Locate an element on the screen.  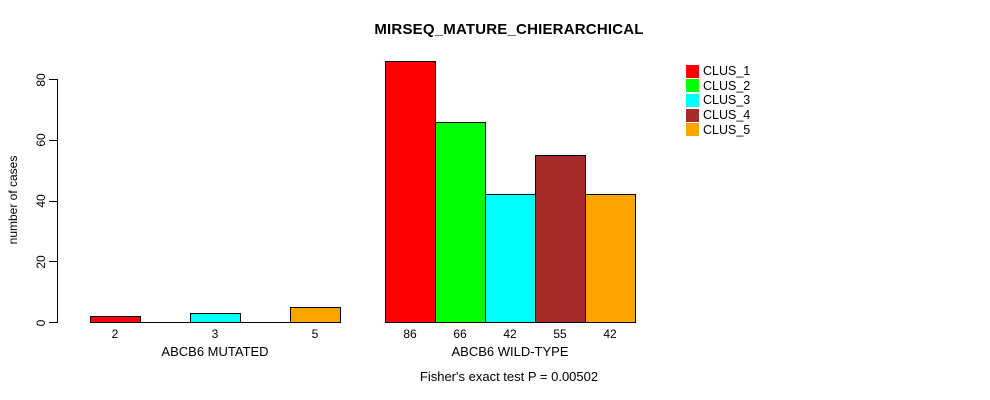
bar-clus_5-group0 is located at coordinates (315, 314).